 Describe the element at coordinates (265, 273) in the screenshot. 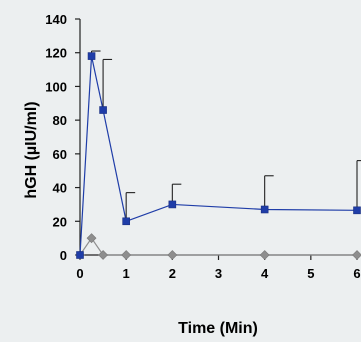

I see `x-tick-label: 4` at that location.